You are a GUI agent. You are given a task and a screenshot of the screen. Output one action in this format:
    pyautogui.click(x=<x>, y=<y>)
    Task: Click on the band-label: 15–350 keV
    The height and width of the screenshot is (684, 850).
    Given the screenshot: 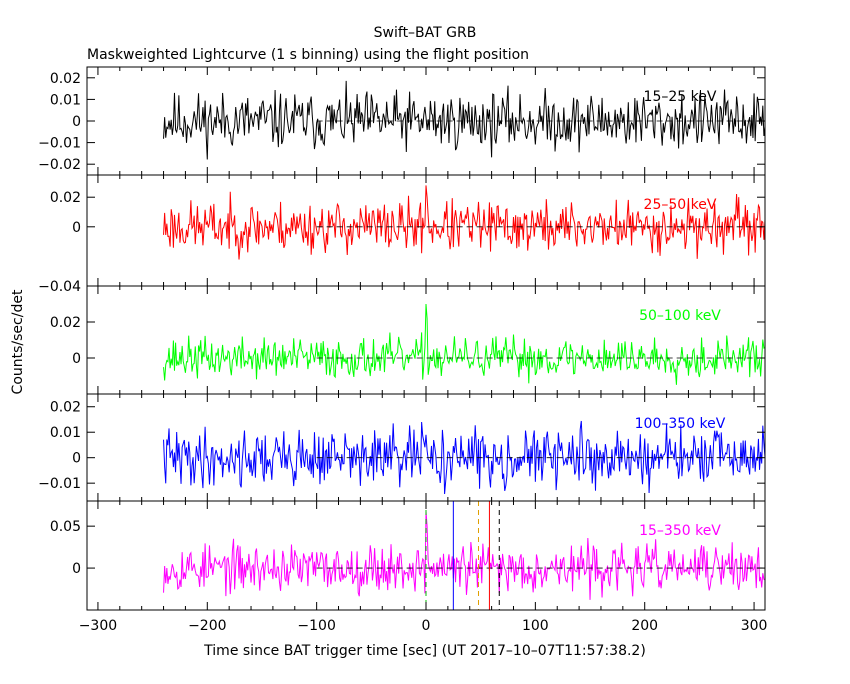 What is the action you would take?
    pyautogui.click(x=680, y=531)
    